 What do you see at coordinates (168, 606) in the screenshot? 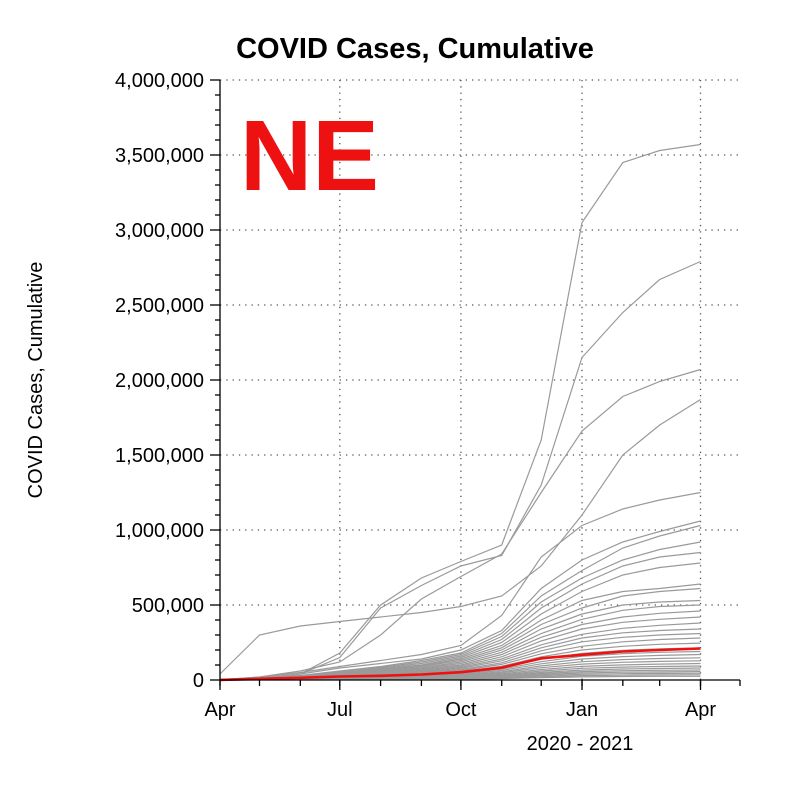
I see `y-tick-label: 500,000` at bounding box center [168, 606].